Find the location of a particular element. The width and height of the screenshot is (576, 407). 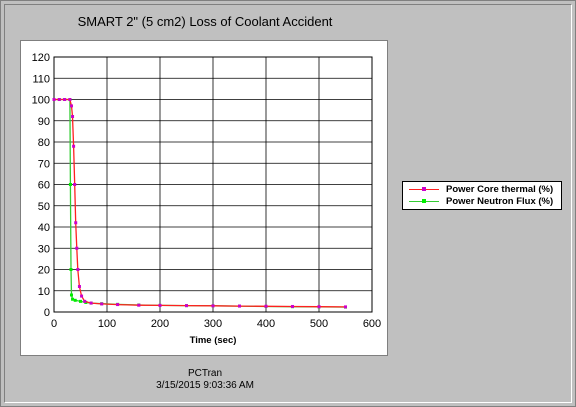

legend-item-core-thermal: Power Core thermal (%) is located at coordinates (478, 189).